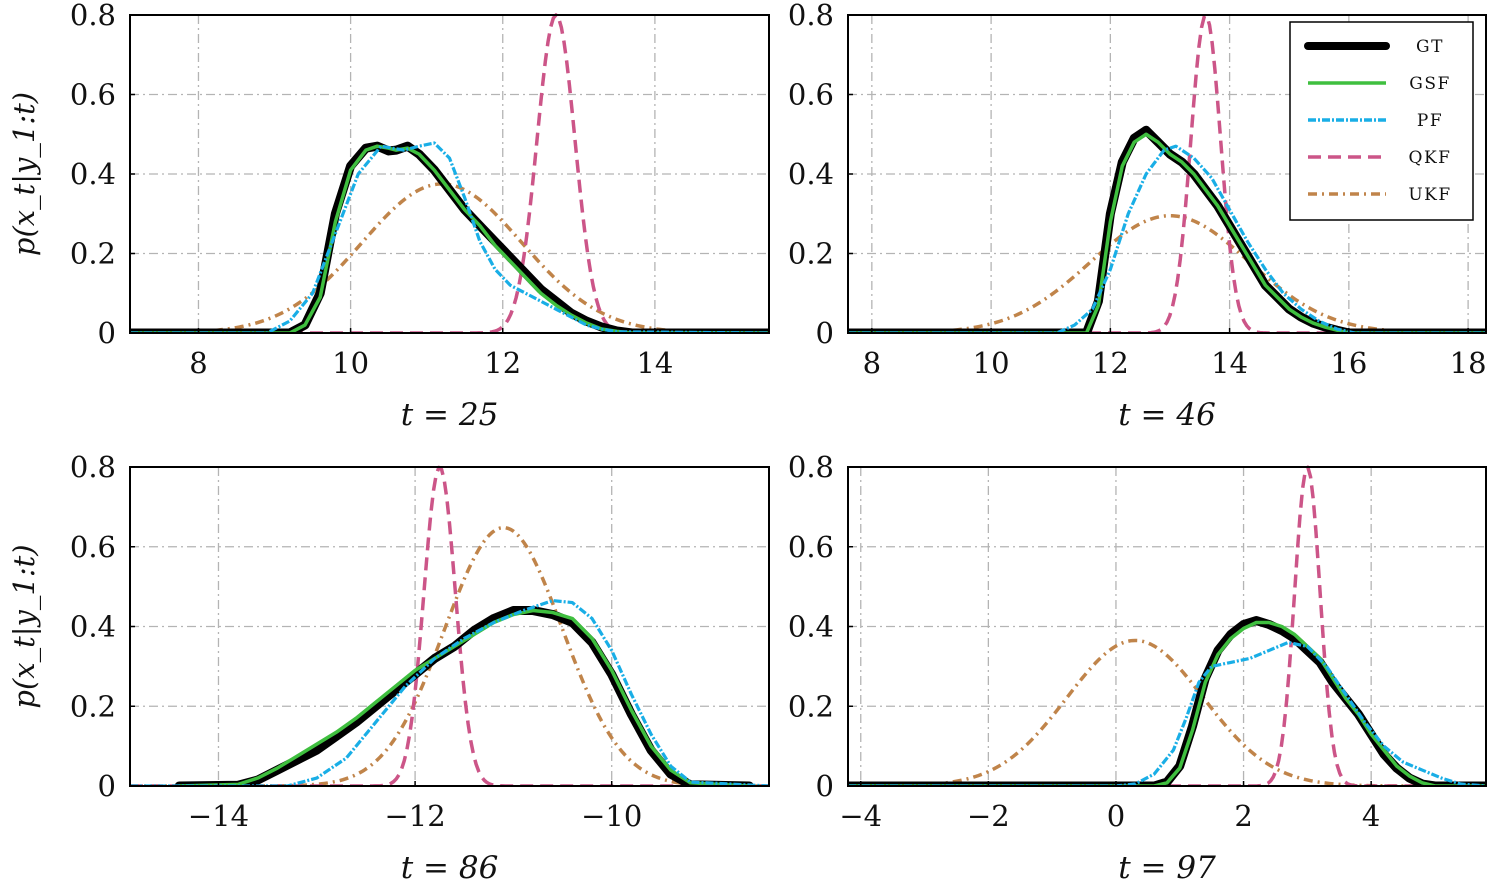  I want to click on x-tick-label: 0, so click(1116, 816).